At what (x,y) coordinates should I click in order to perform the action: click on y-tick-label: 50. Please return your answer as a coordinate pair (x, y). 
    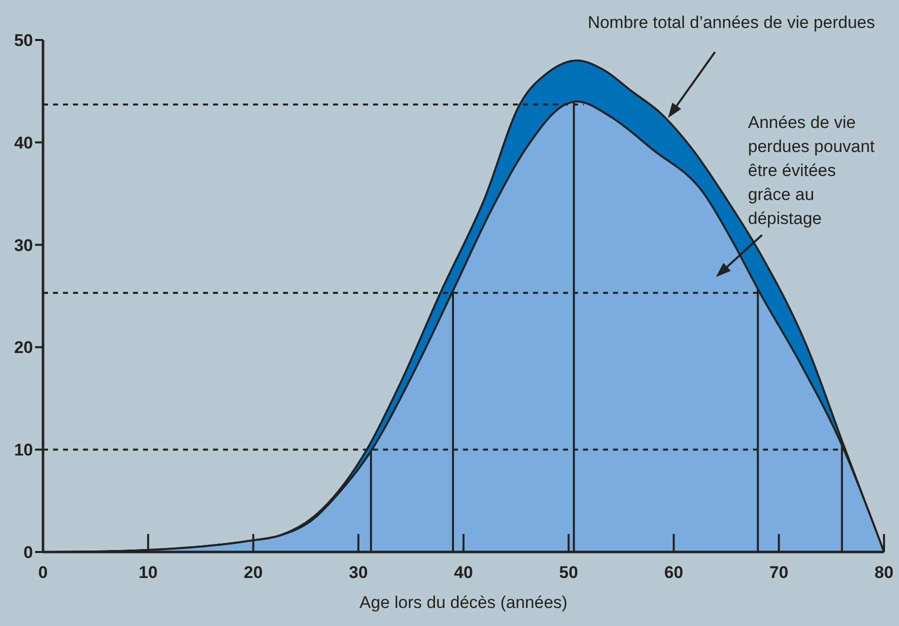
    Looking at the image, I should click on (23, 40).